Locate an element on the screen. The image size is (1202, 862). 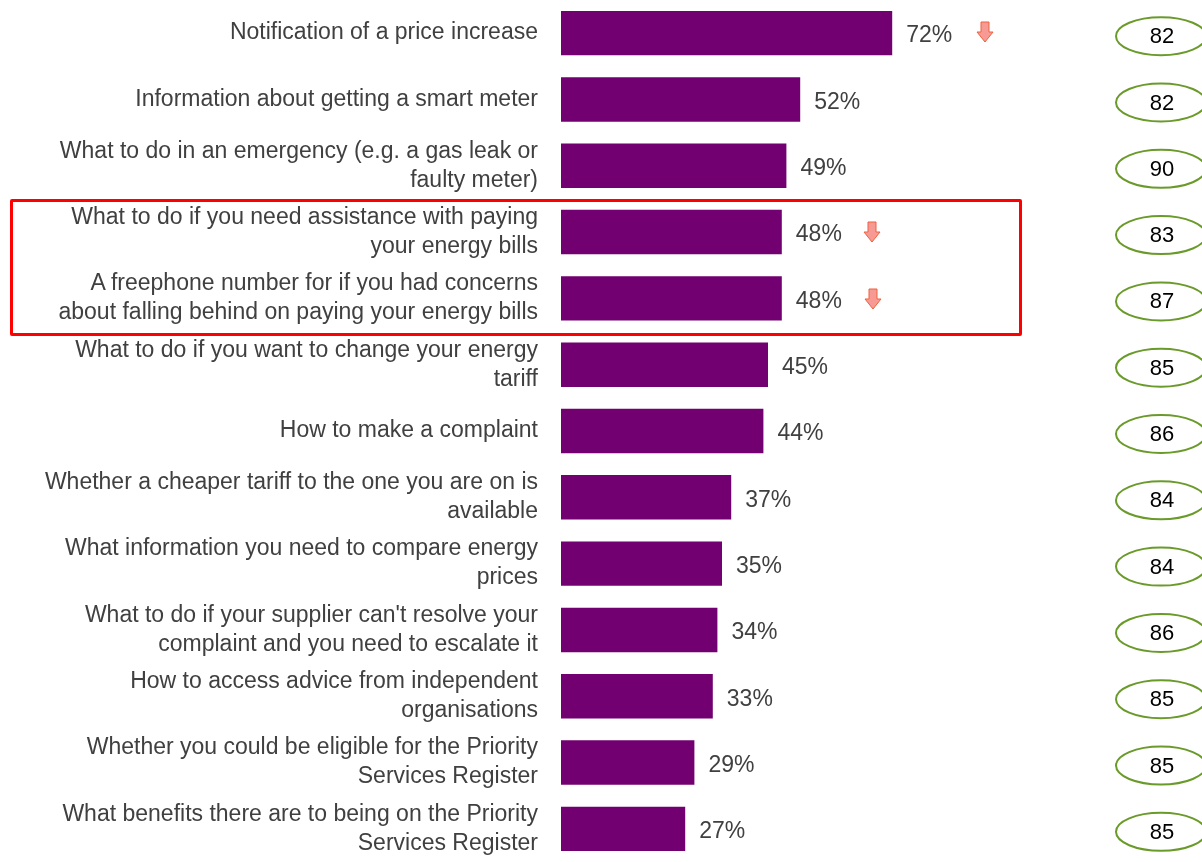
y-tick-label: How to make a complaint is located at coordinates (409, 429).